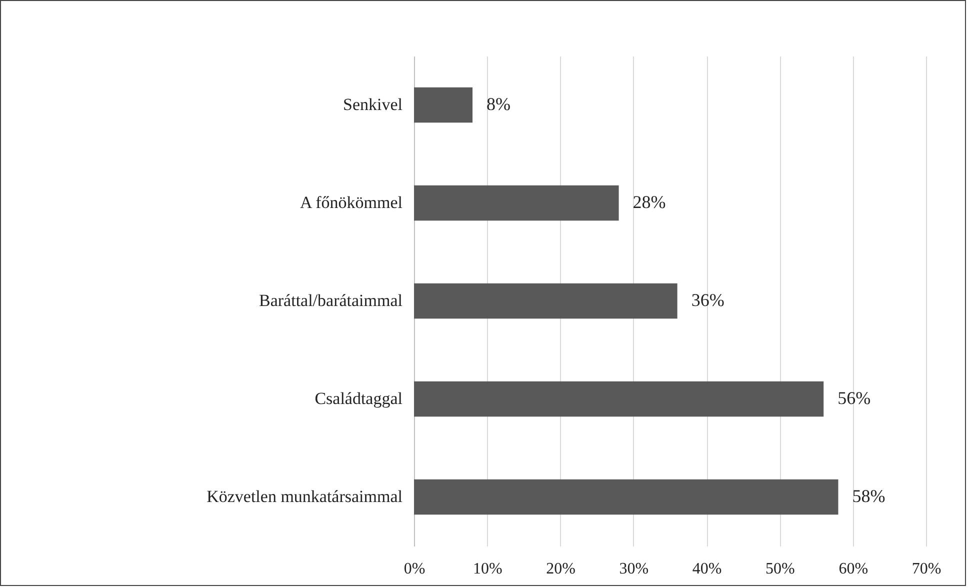 The height and width of the screenshot is (588, 968). What do you see at coordinates (331, 300) in the screenshot?
I see `y-tick-label: Baráttal/barátaimmal` at bounding box center [331, 300].